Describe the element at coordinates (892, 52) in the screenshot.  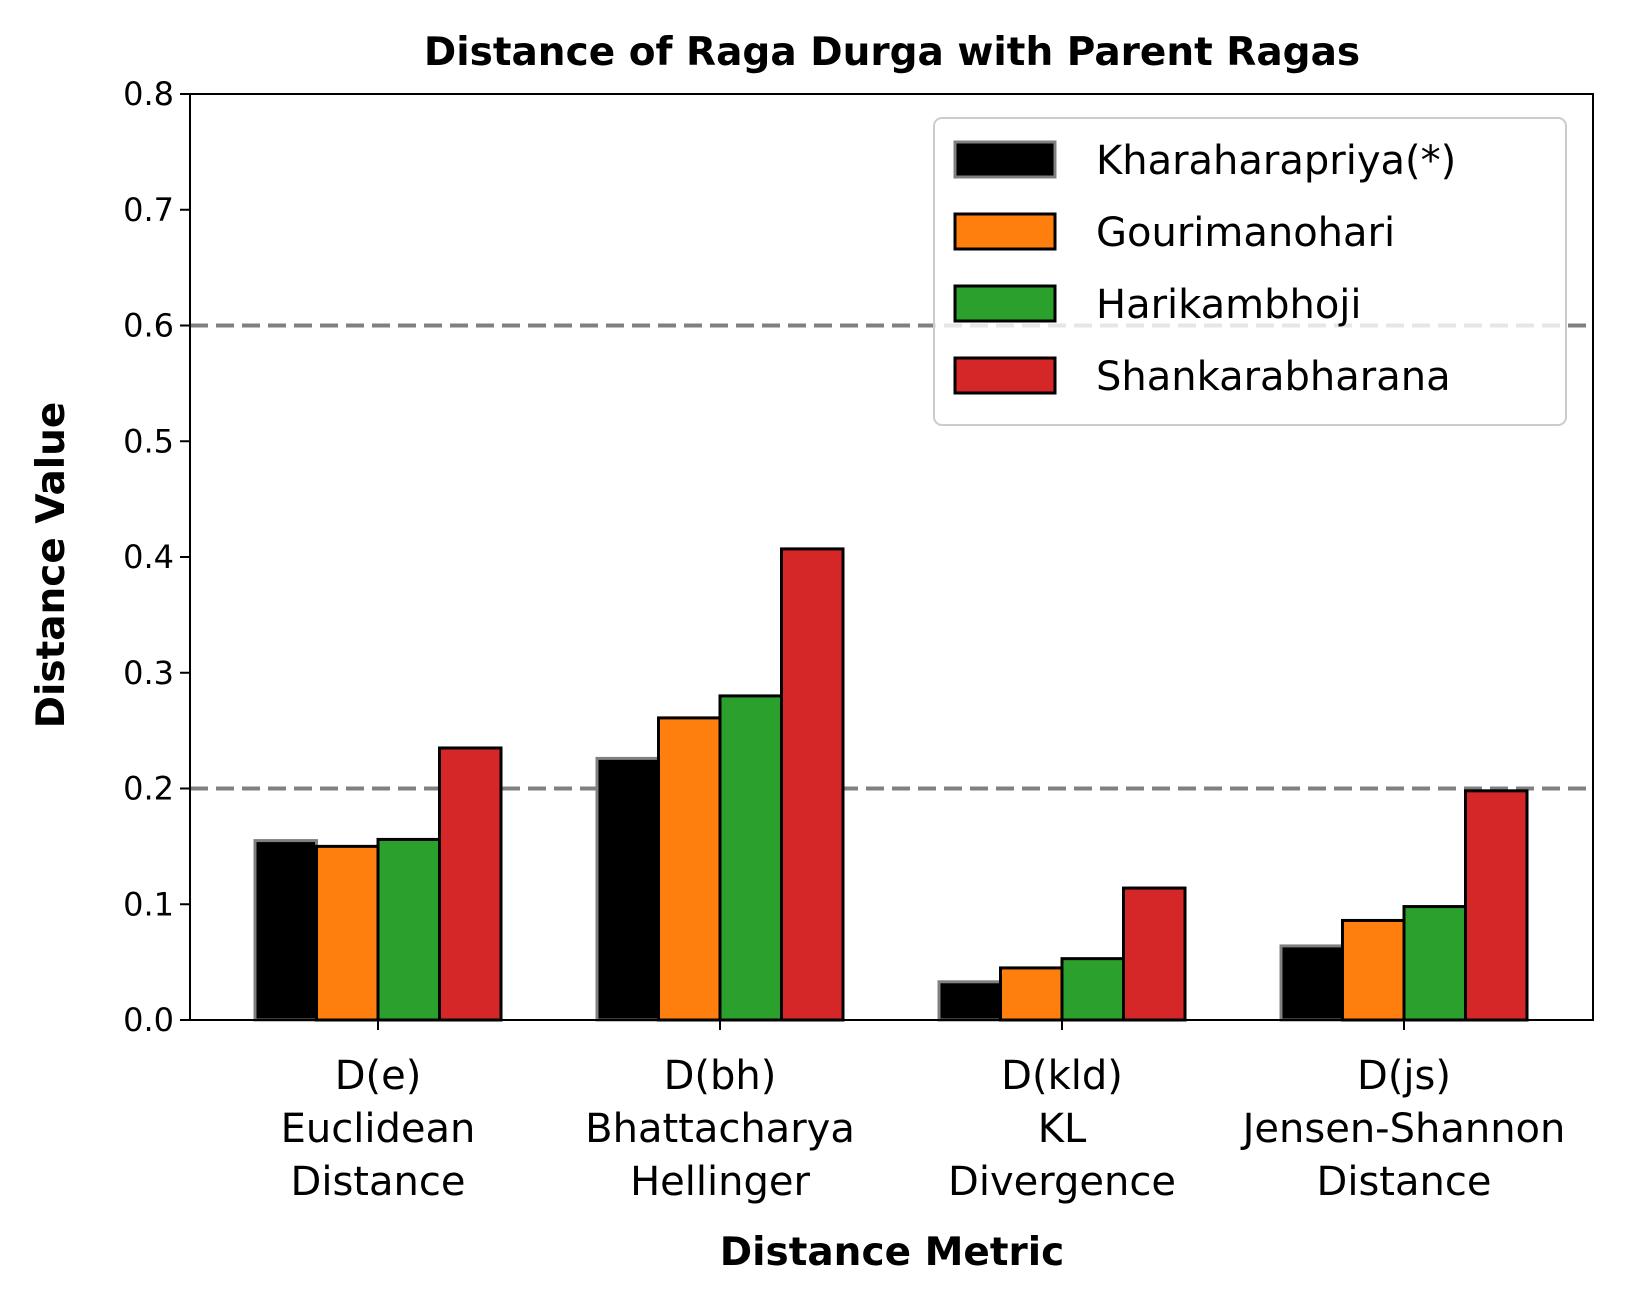
I see `chart-title: Distance of Raga Durga with Parent Ragas` at that location.